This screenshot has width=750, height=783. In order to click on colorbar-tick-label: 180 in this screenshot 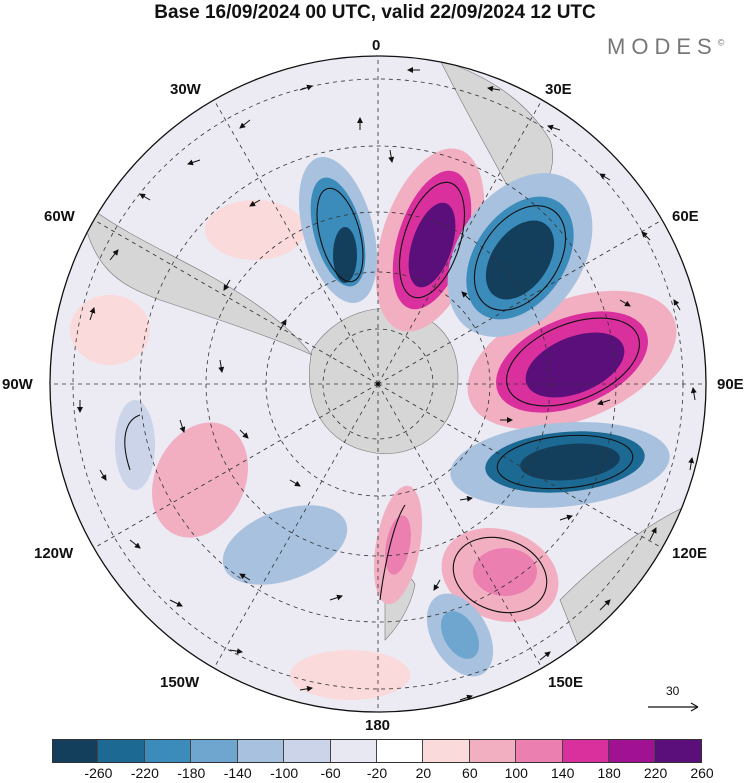, I will do `click(609, 773)`.